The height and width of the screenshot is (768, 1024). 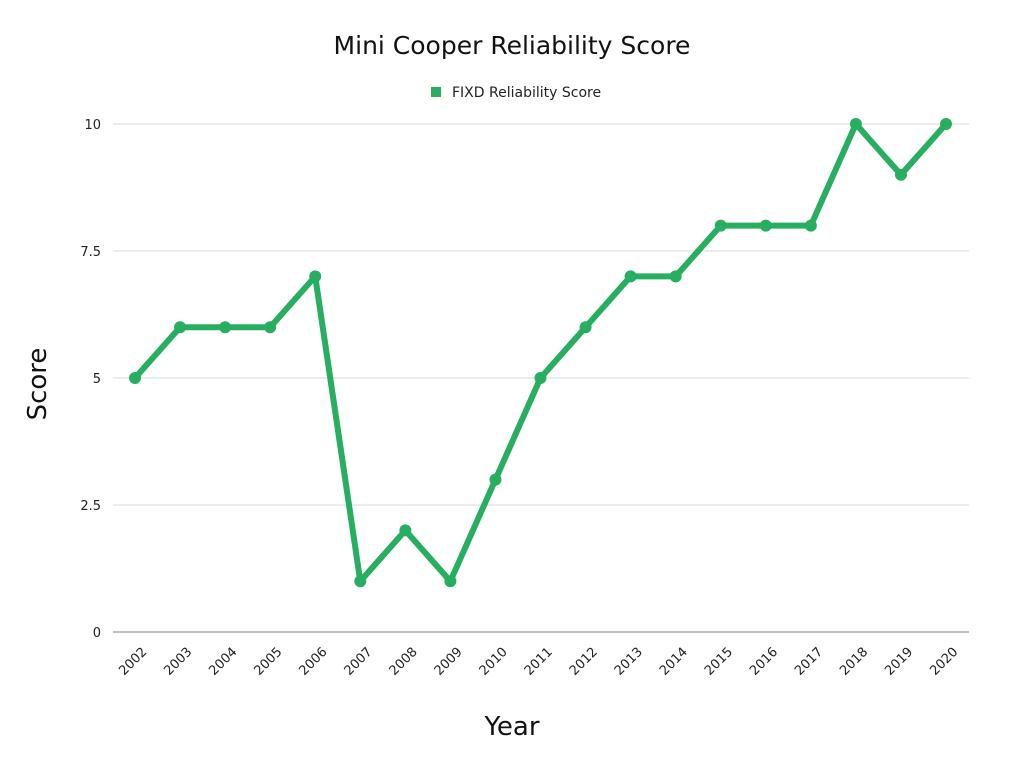 What do you see at coordinates (854, 662) in the screenshot?
I see `x-tick-label: 2018` at bounding box center [854, 662].